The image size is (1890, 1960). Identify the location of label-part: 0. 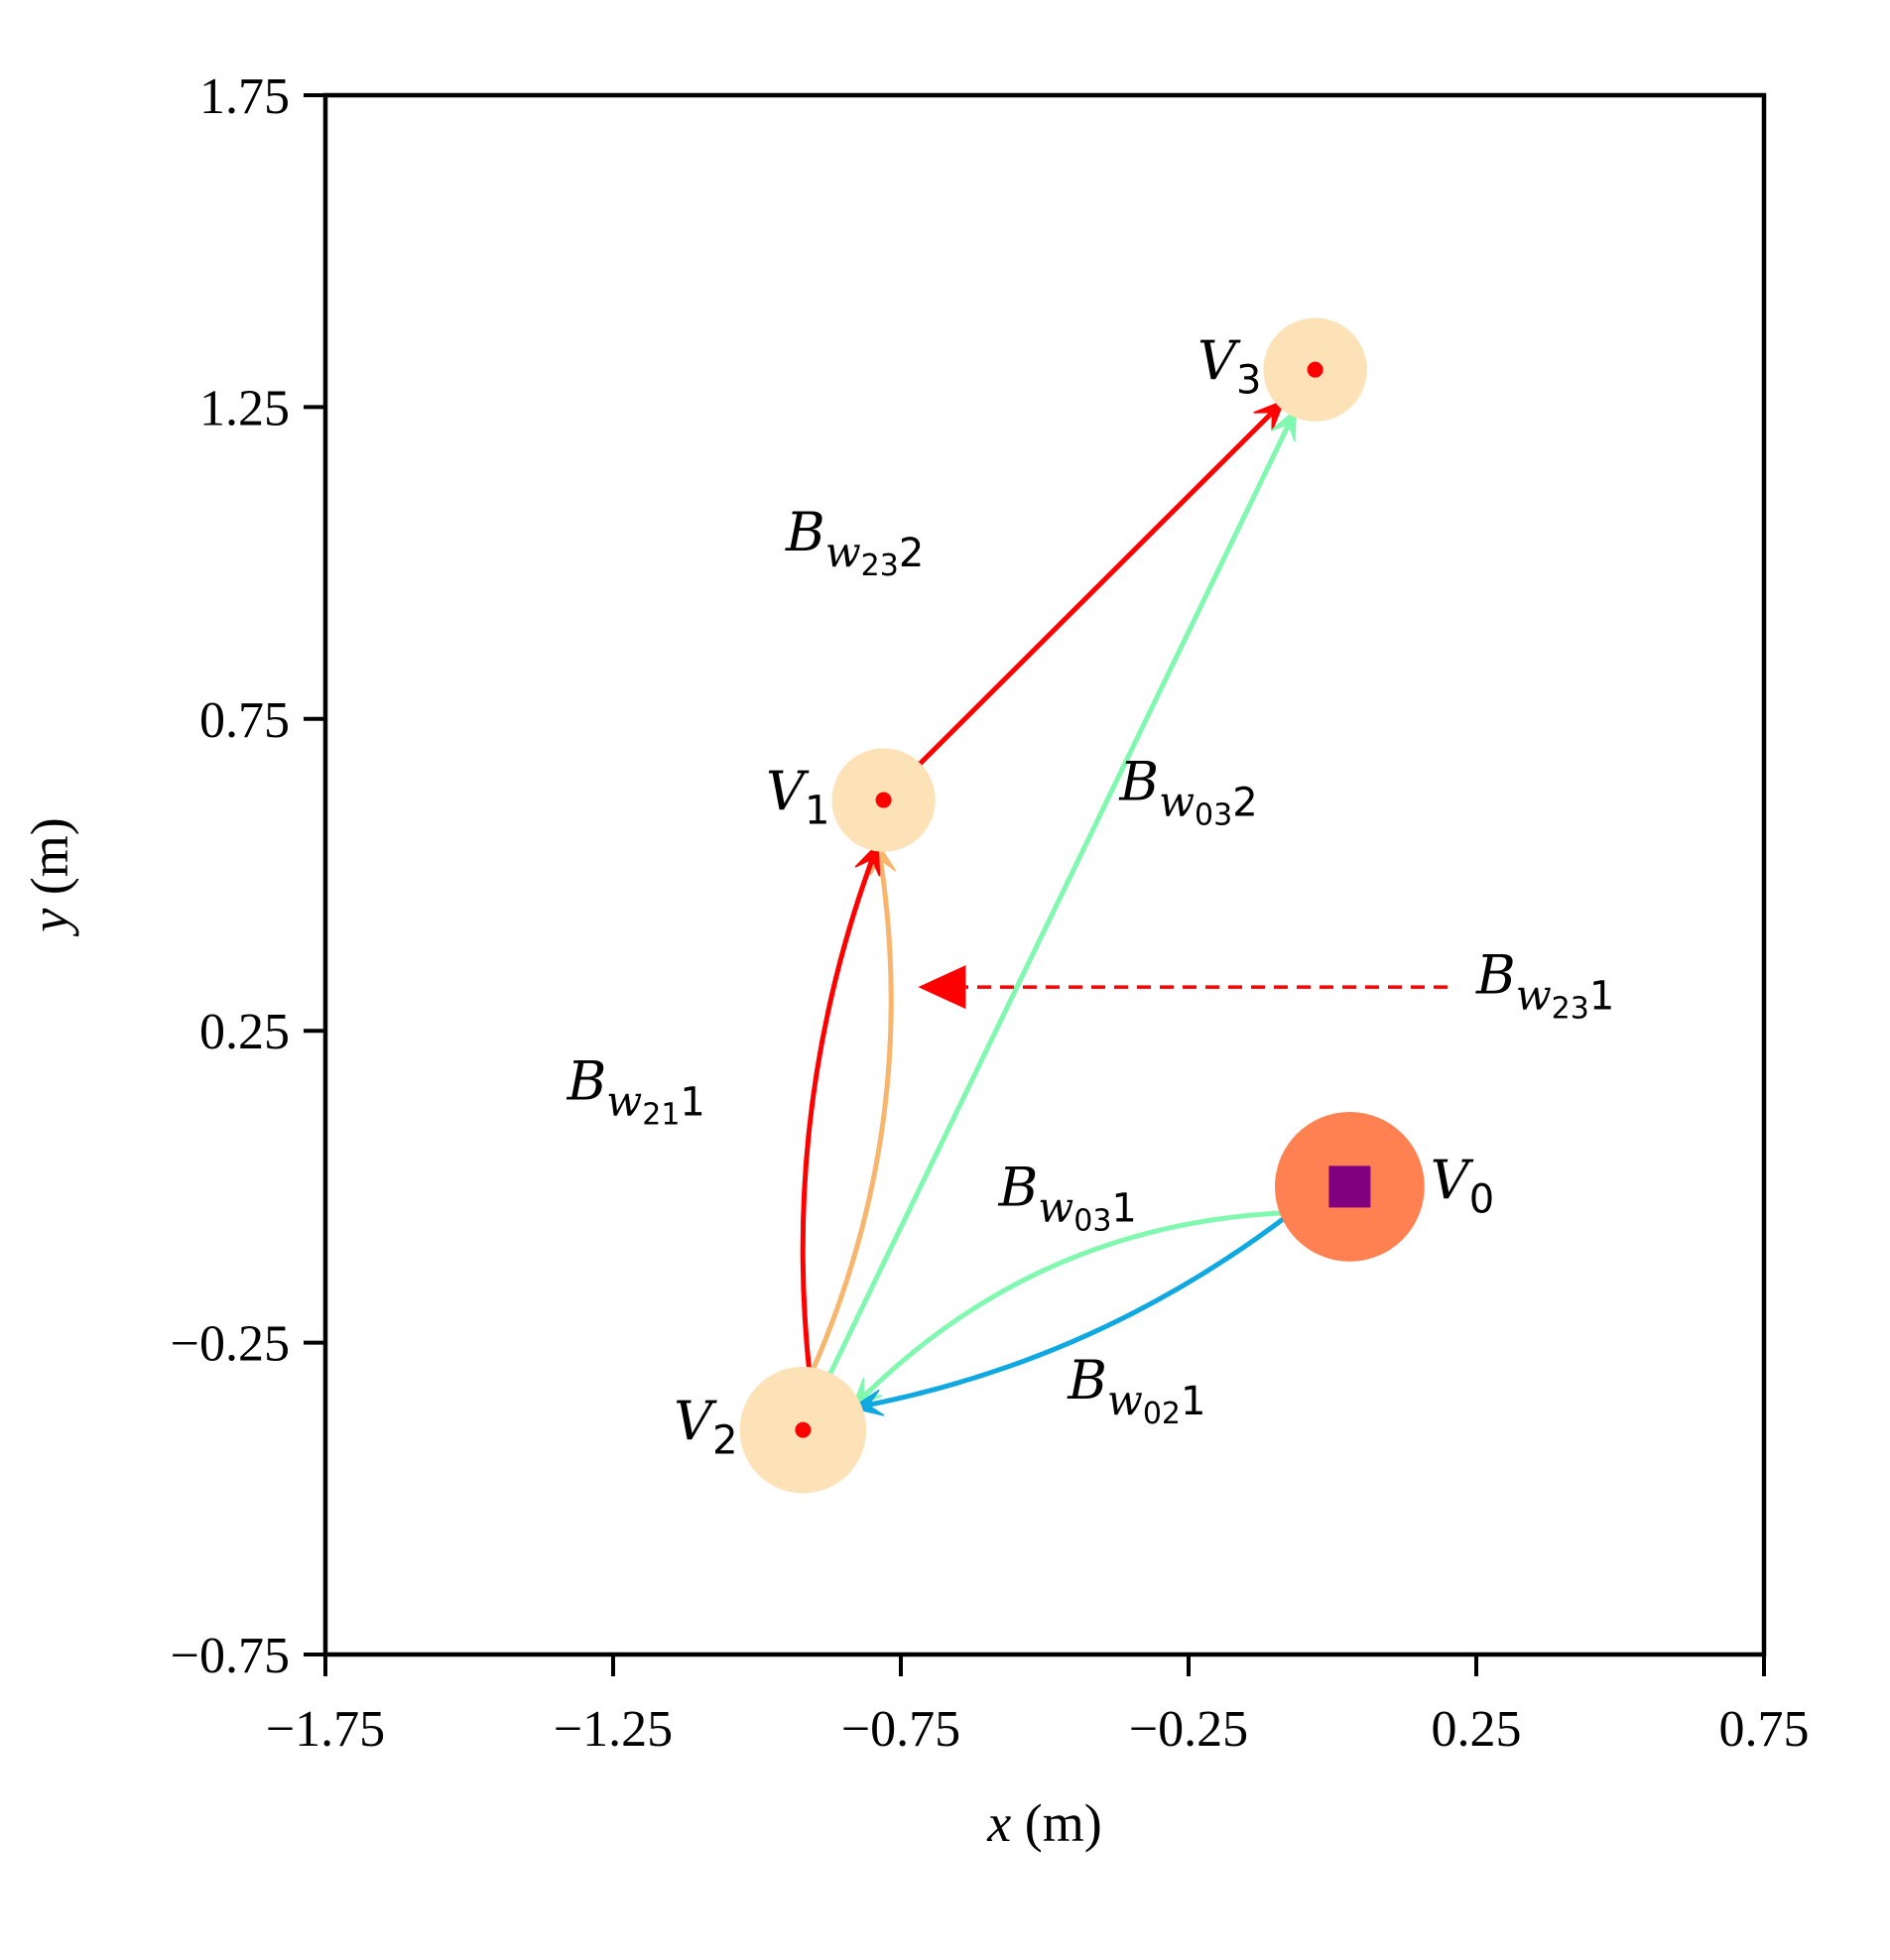
(1481, 1199).